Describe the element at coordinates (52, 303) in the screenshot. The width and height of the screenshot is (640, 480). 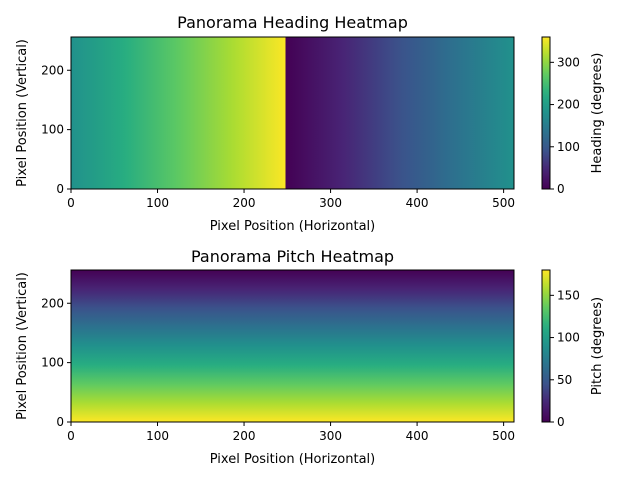
I see `pitch-y-tick-label: 200` at that location.